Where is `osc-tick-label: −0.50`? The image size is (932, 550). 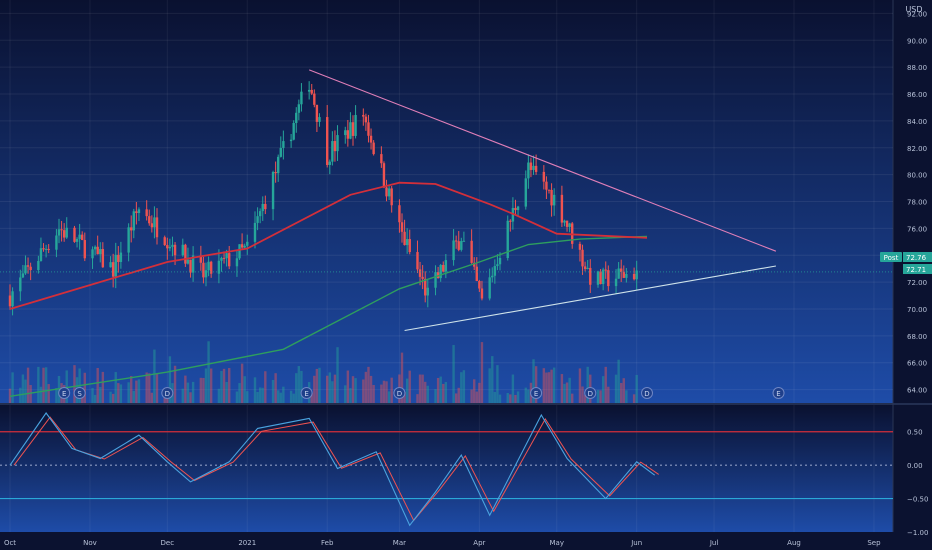 osc-tick-label: −0.50 is located at coordinates (917, 500).